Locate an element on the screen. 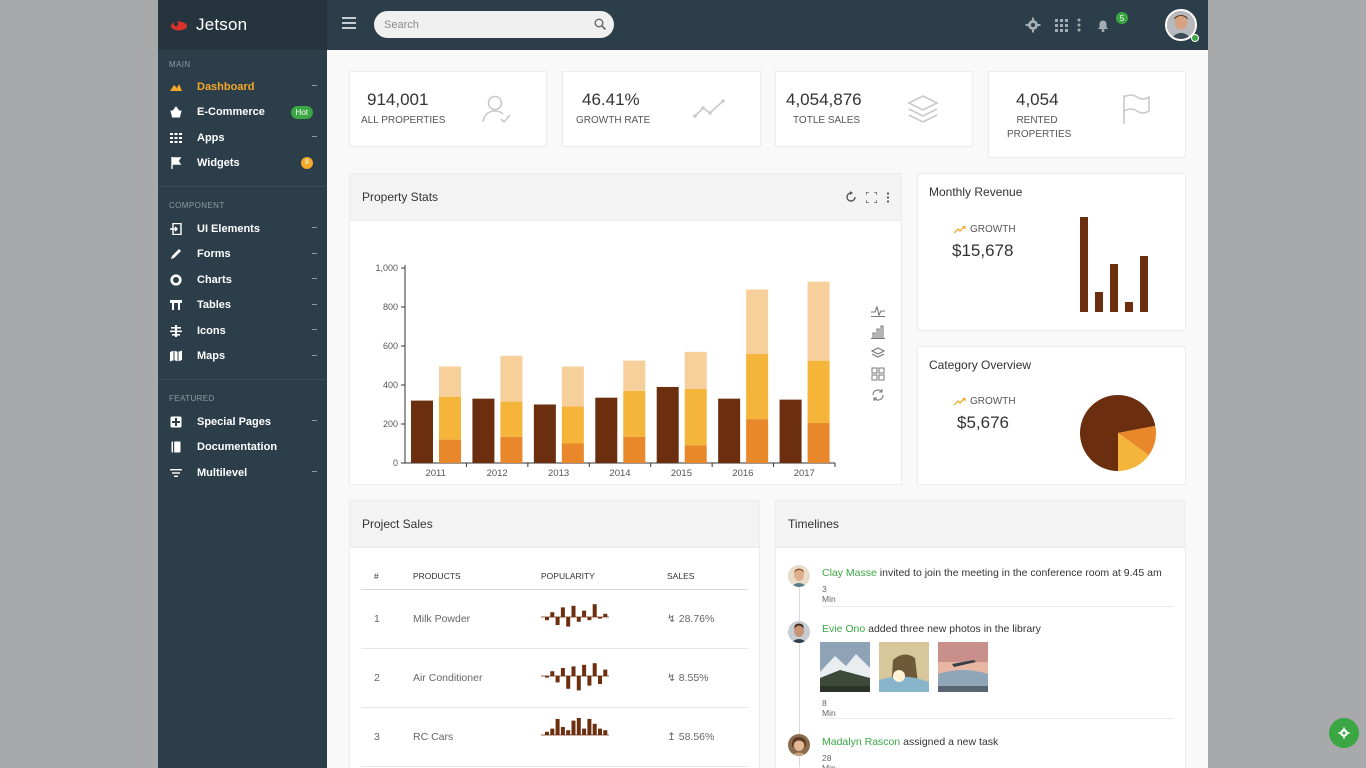  y-tick-label: 600 is located at coordinates (390, 346).